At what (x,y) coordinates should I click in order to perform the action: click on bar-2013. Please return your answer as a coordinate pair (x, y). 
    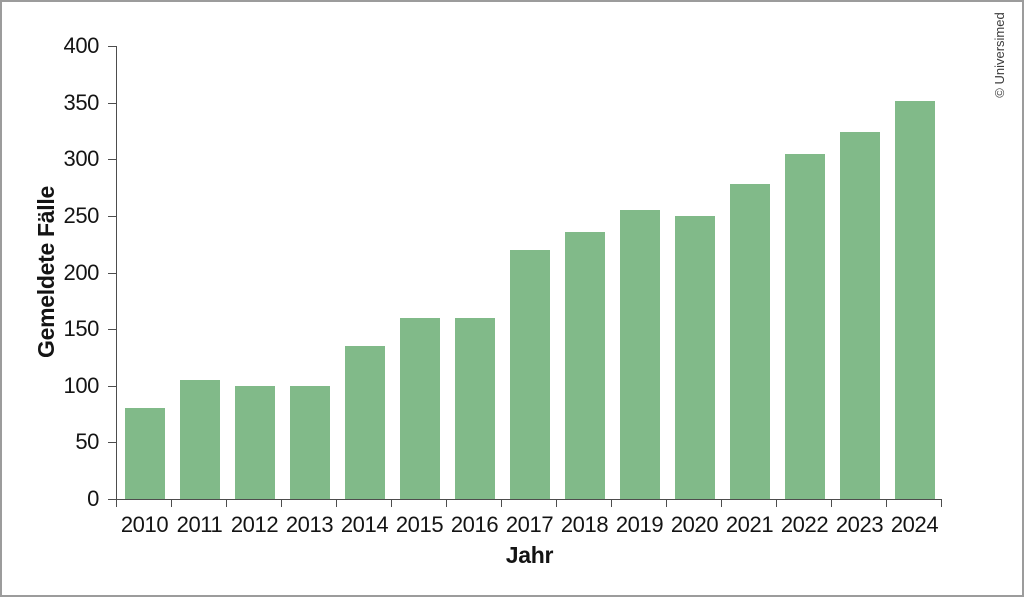
    Looking at the image, I should click on (310, 442).